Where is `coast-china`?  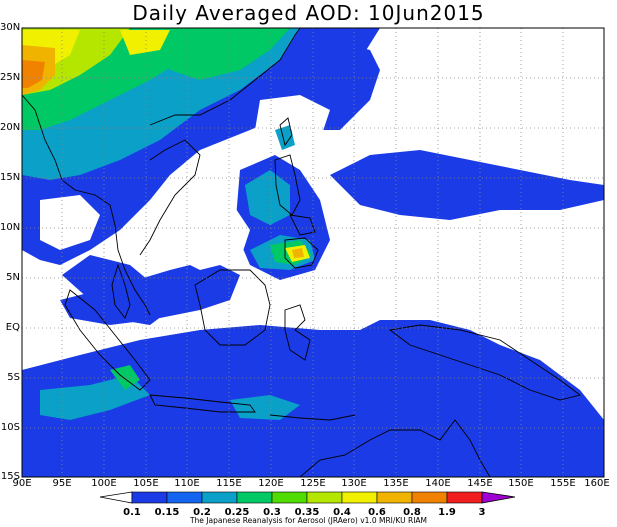 coast-china is located at coordinates (225, 77).